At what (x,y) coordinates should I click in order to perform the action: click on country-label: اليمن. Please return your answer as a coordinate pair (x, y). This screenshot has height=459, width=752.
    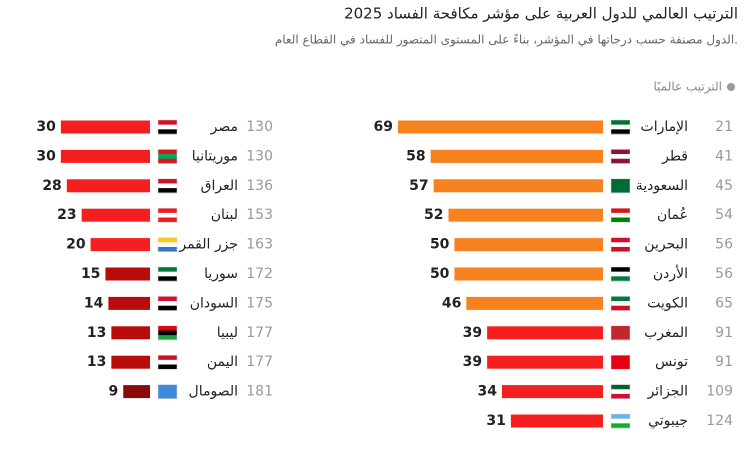
    Looking at the image, I should click on (222, 362).